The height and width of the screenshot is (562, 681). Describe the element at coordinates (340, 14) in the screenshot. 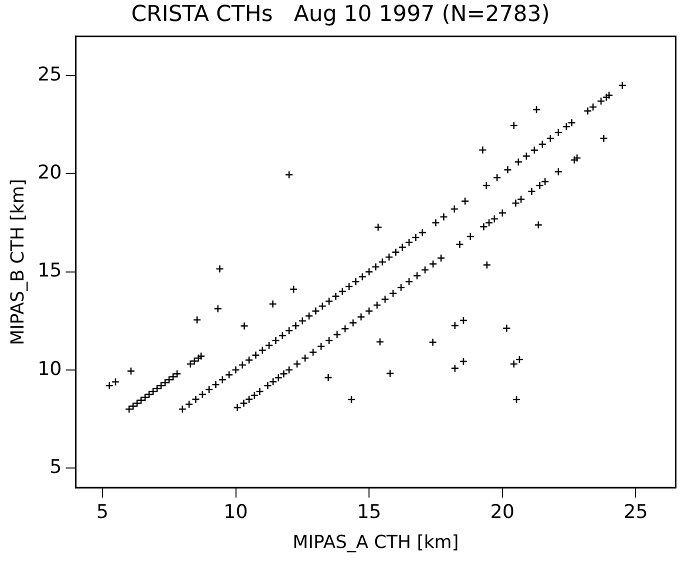

I see `chart-title: CRISTA CTHs Aug 10 1997 (N=2783)` at that location.